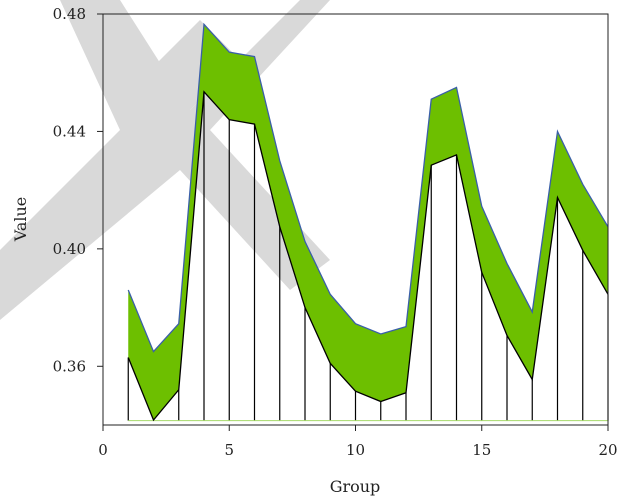 This screenshot has width=630, height=498. What do you see at coordinates (355, 450) in the screenshot?
I see `x-tick-label: 10` at bounding box center [355, 450].